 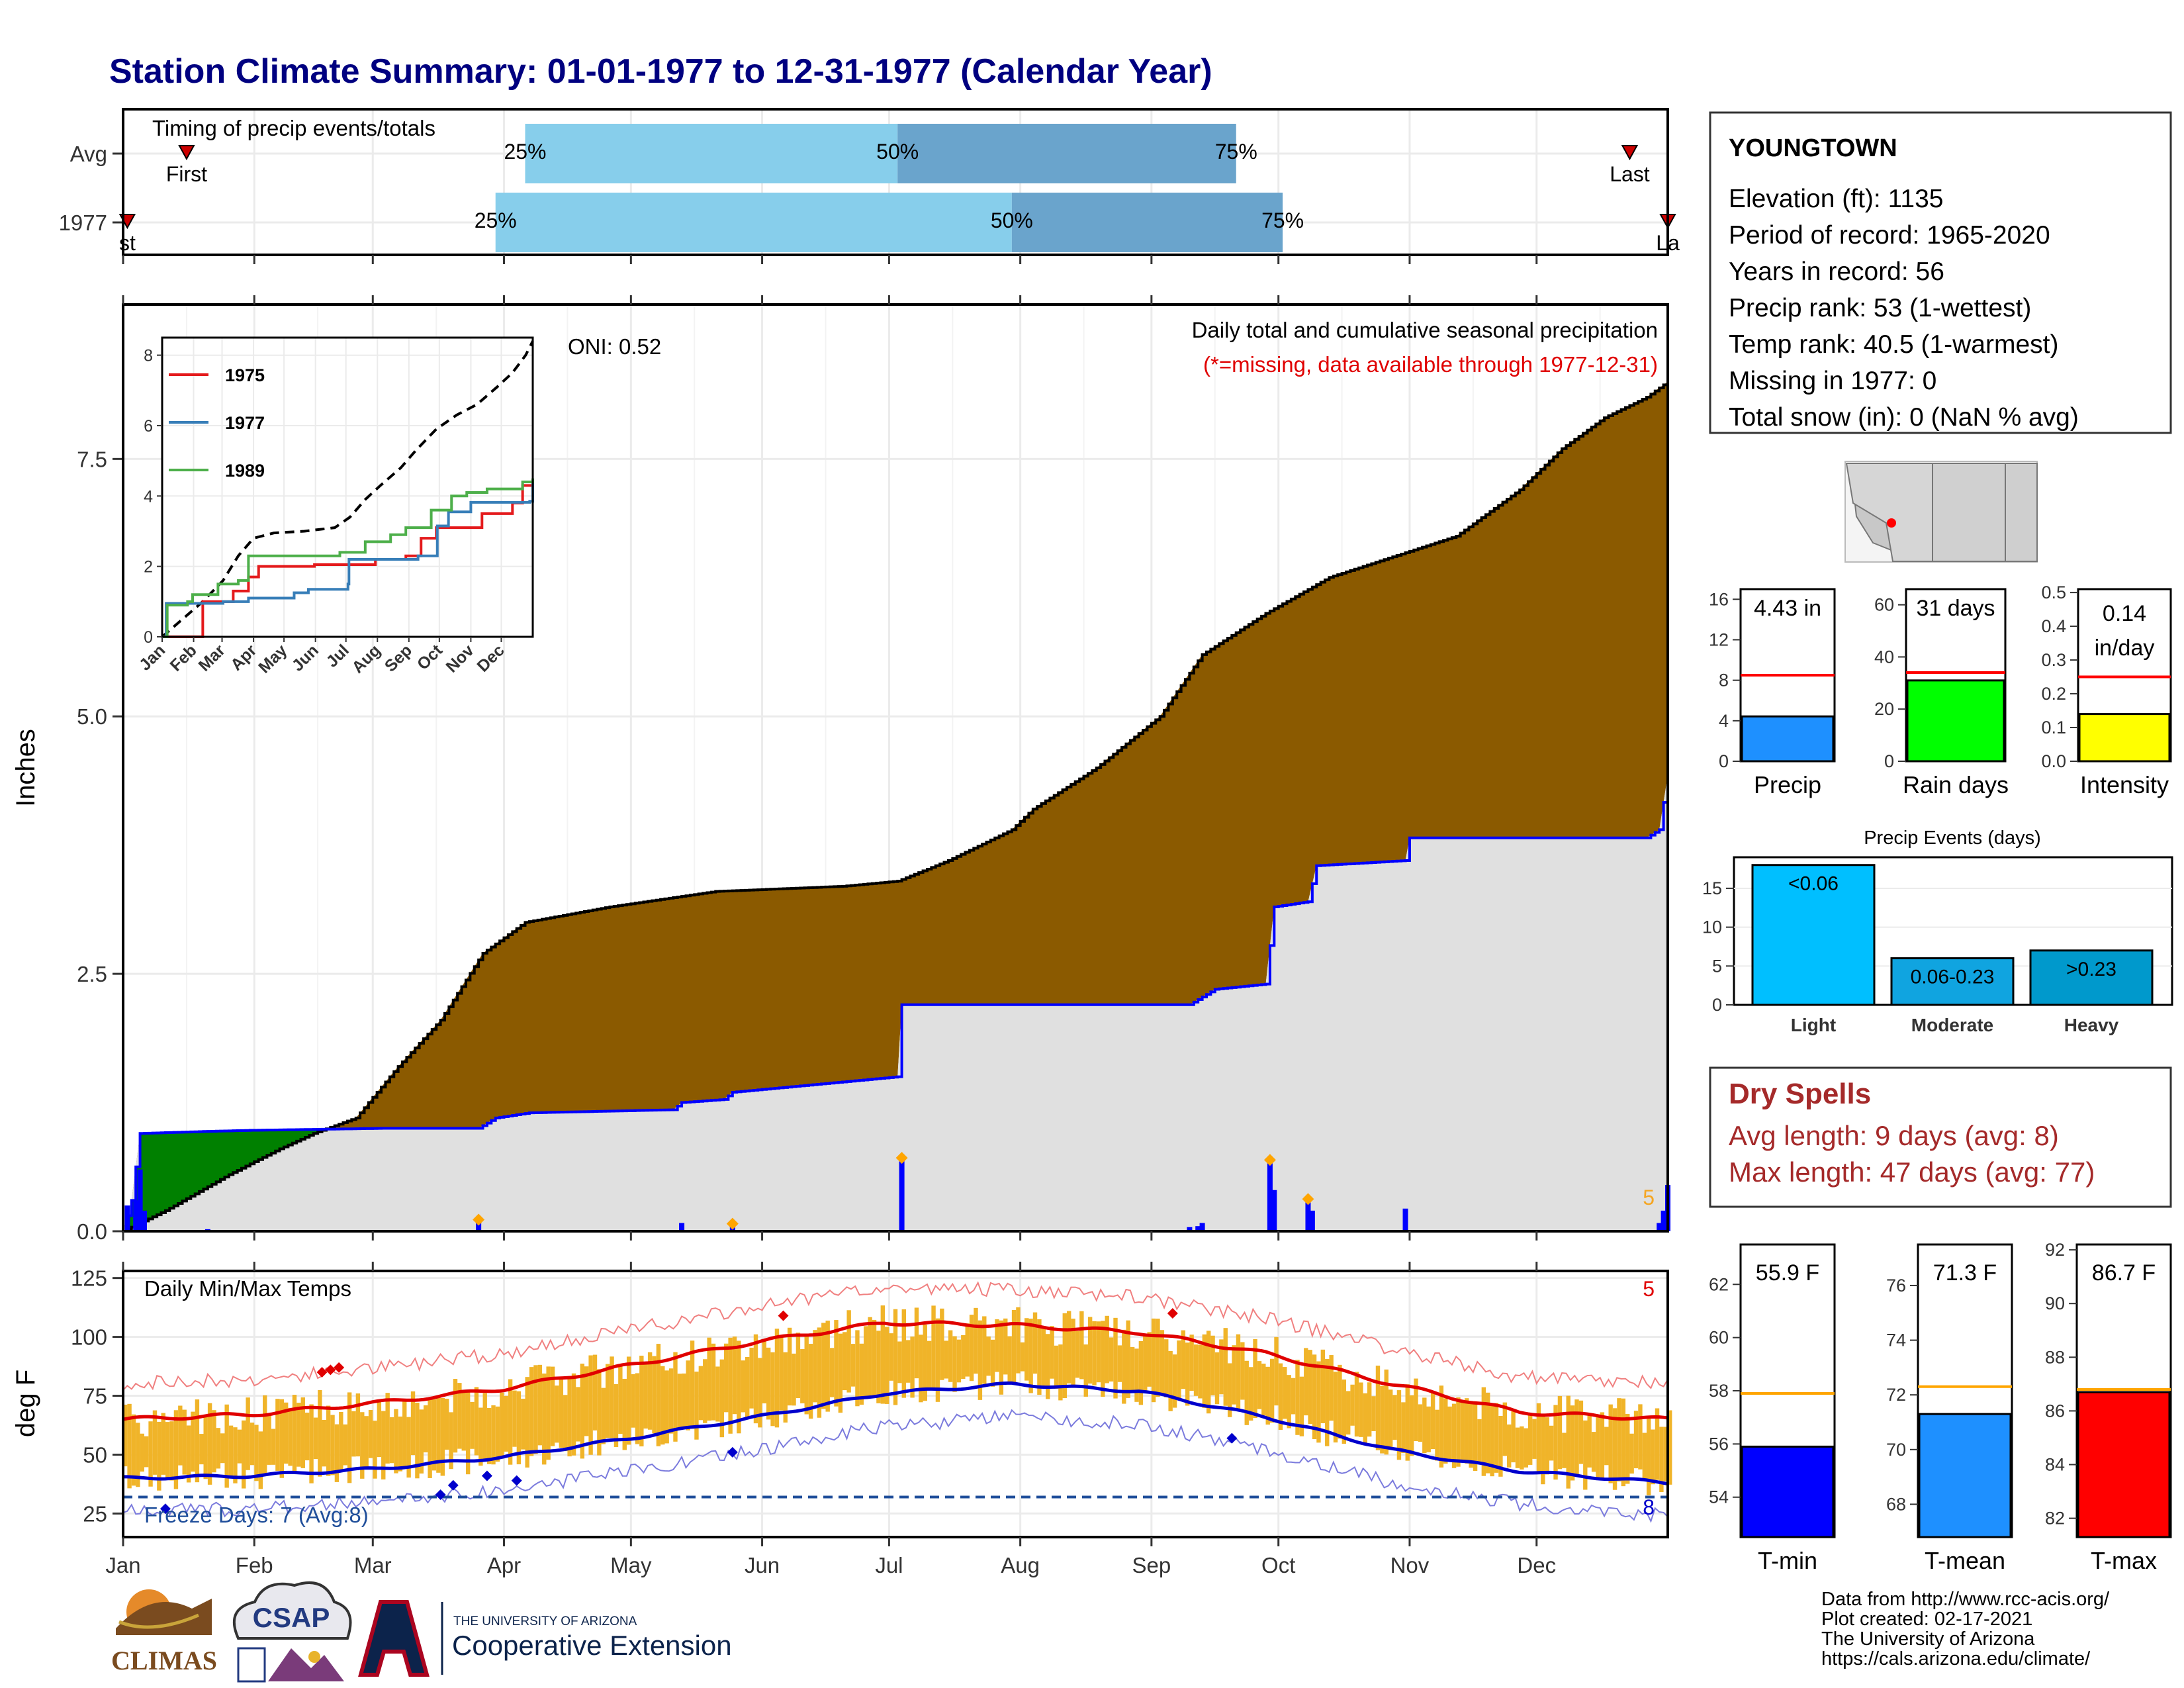 What do you see at coordinates (1813, 148) in the screenshot?
I see `station-name: YOUNGTOWN` at bounding box center [1813, 148].